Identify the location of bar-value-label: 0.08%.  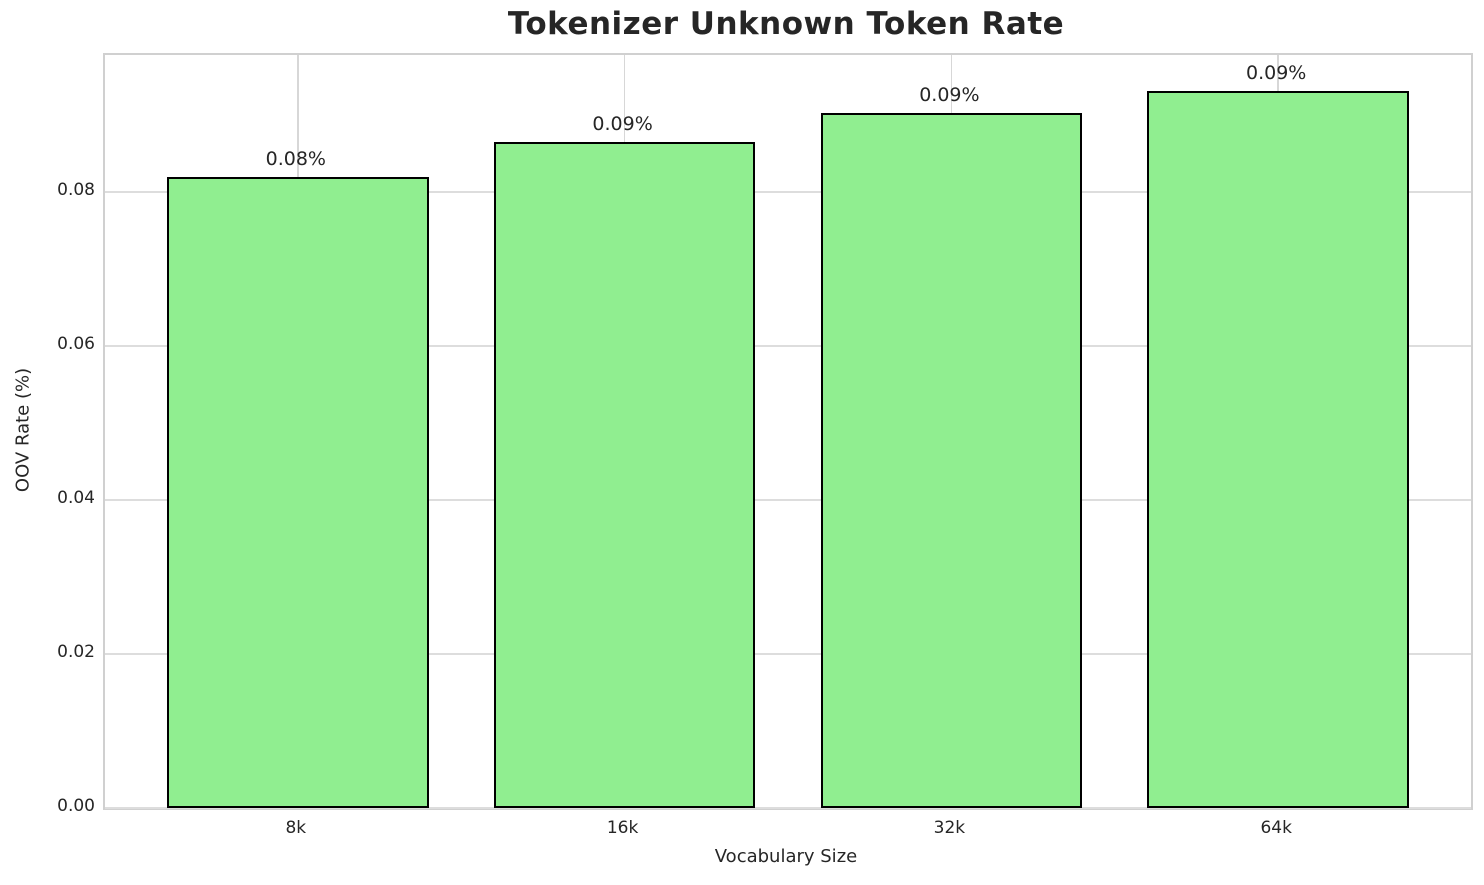
(295, 158).